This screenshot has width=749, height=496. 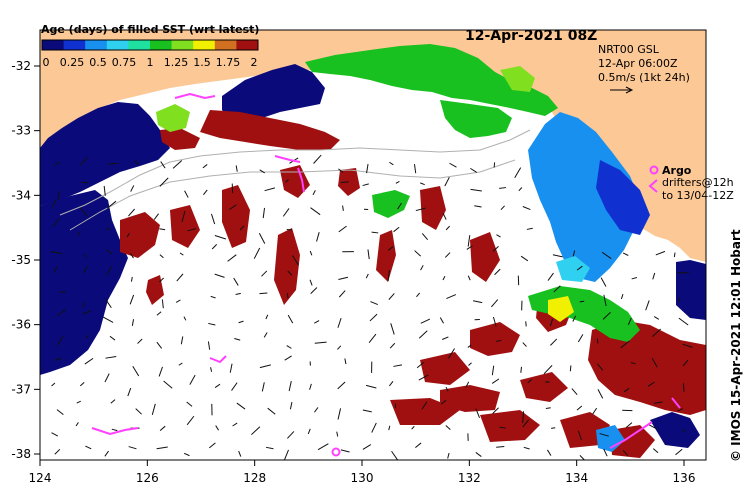 I want to click on age-region-lightgreen, so click(x=517, y=79).